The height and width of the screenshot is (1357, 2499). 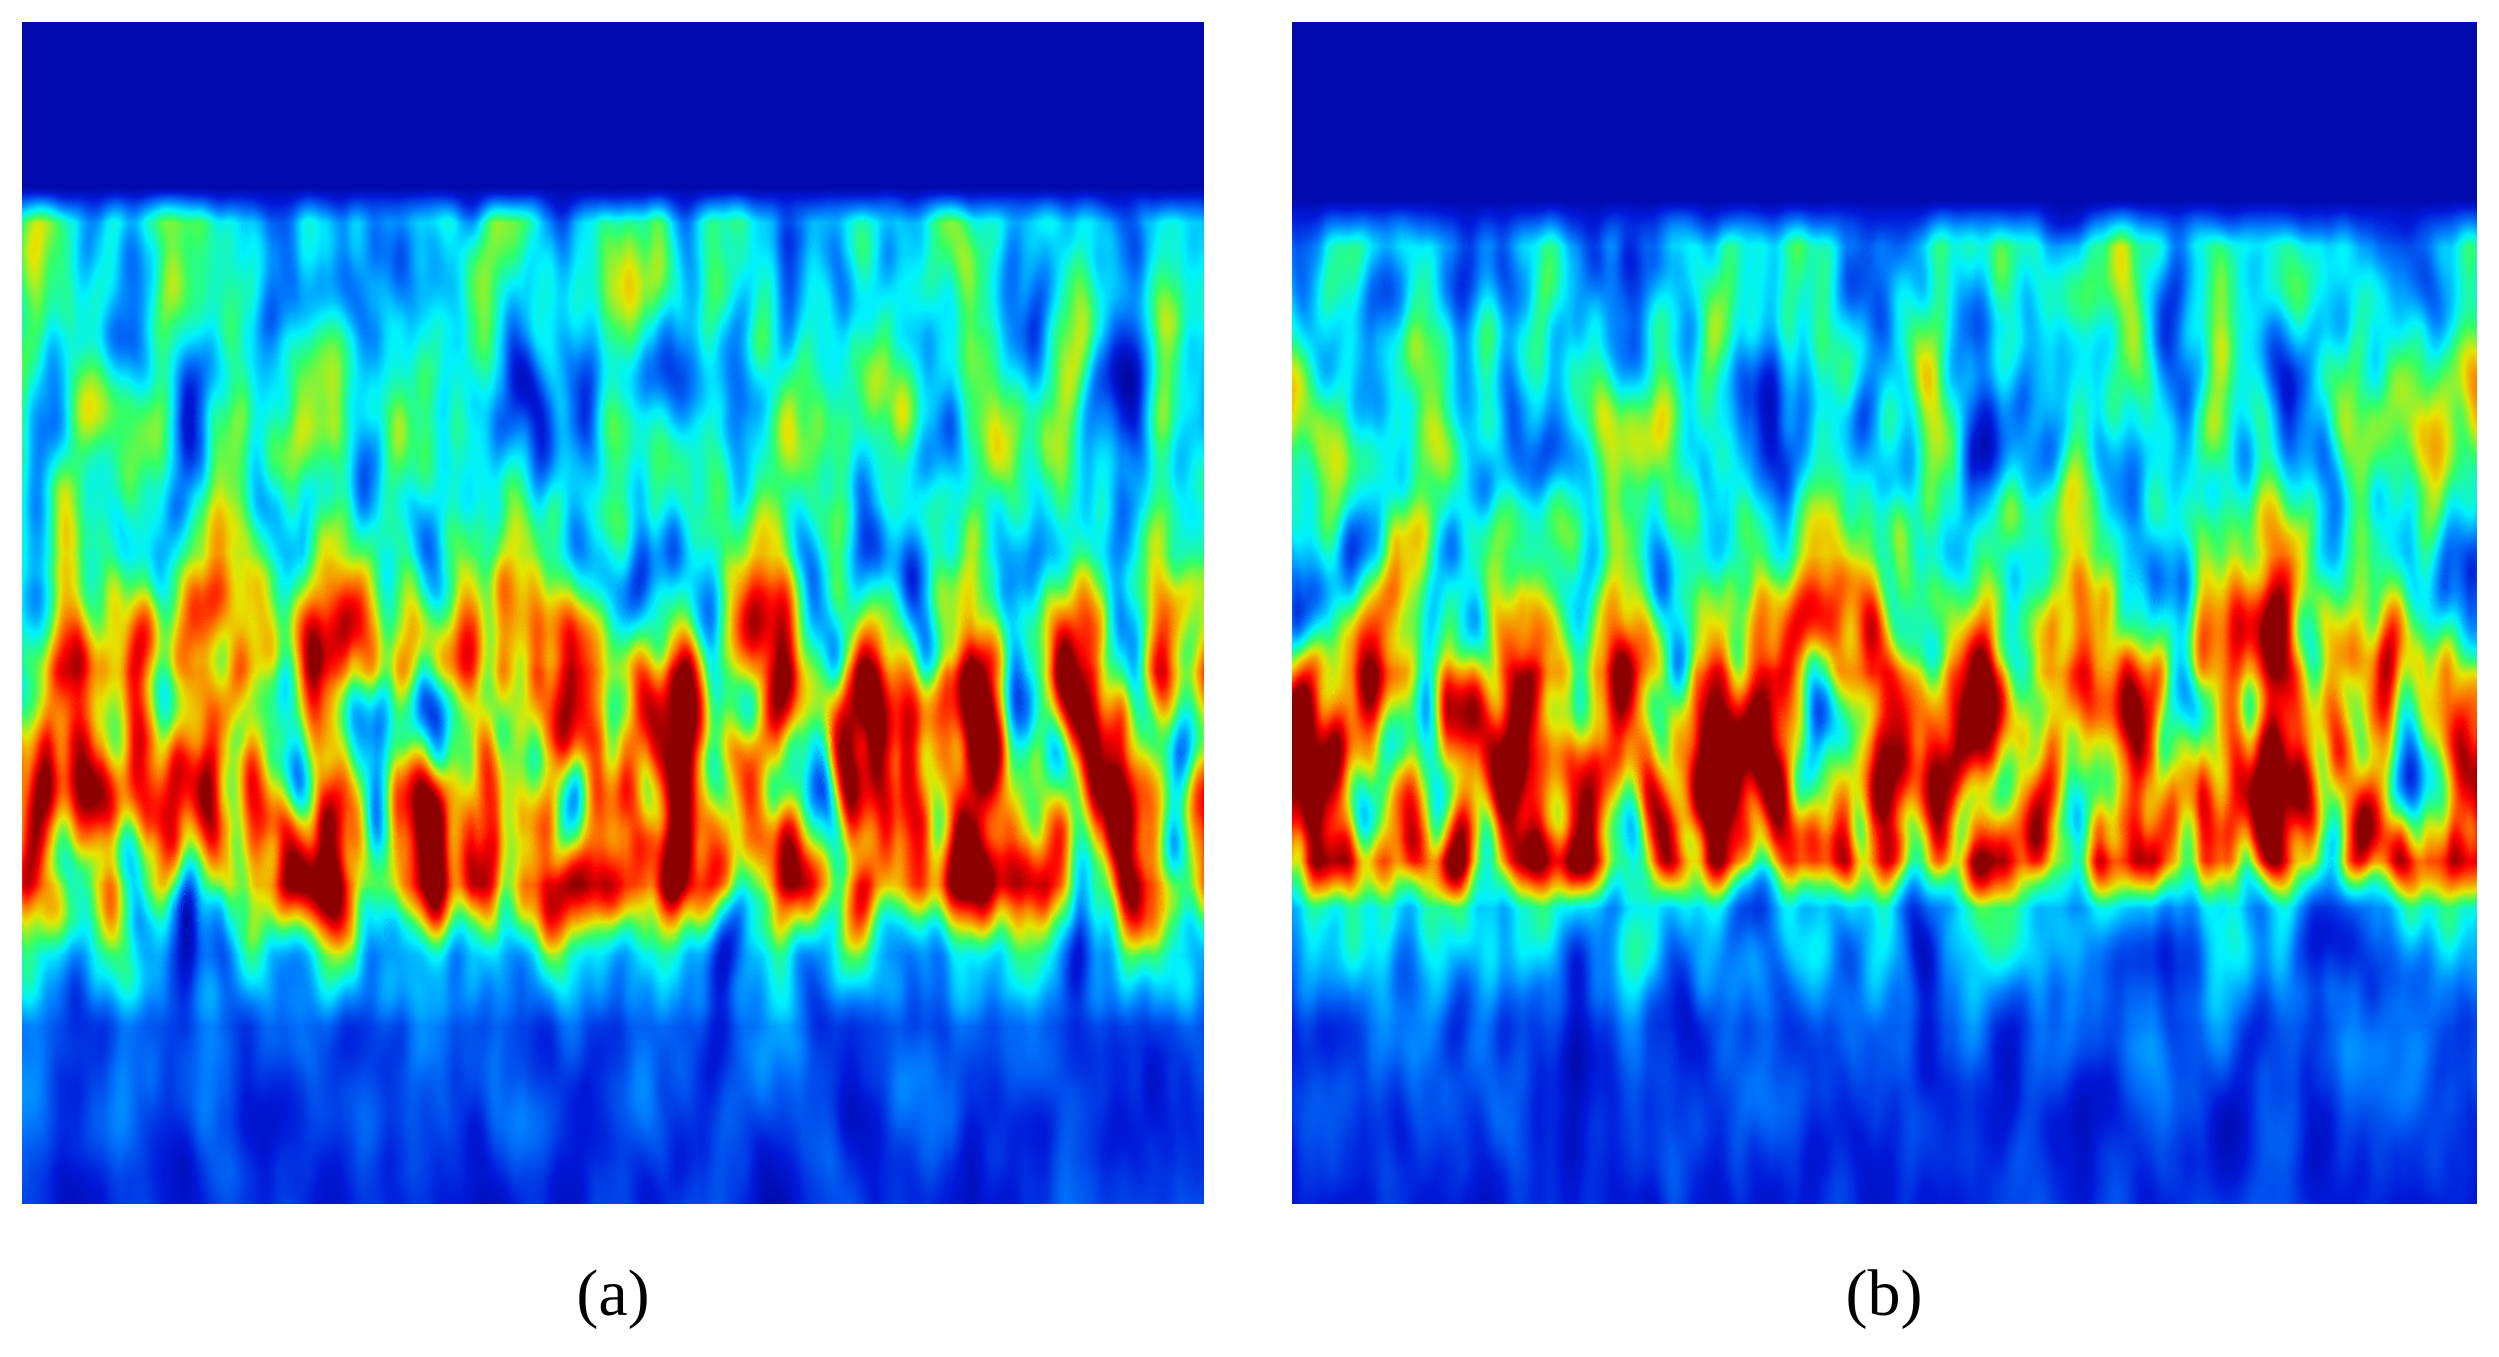 I want to click on panel-label: (a), so click(x=612, y=1293).